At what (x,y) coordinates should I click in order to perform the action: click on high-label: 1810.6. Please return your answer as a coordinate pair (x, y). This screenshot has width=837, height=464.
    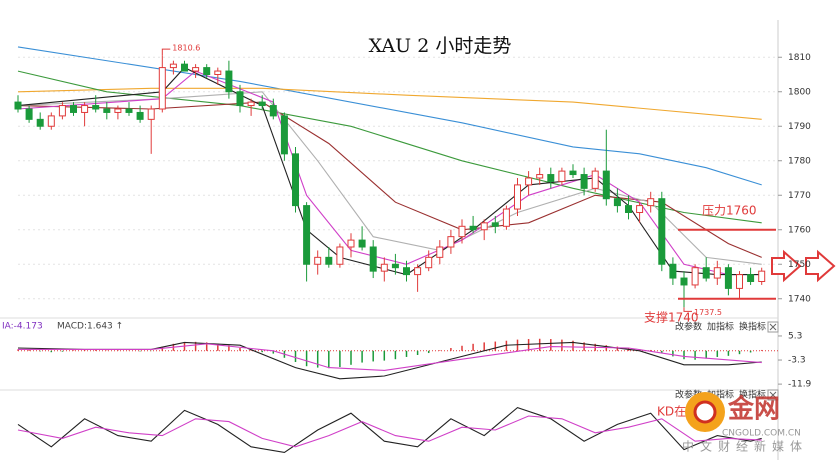
    Looking at the image, I should click on (186, 48).